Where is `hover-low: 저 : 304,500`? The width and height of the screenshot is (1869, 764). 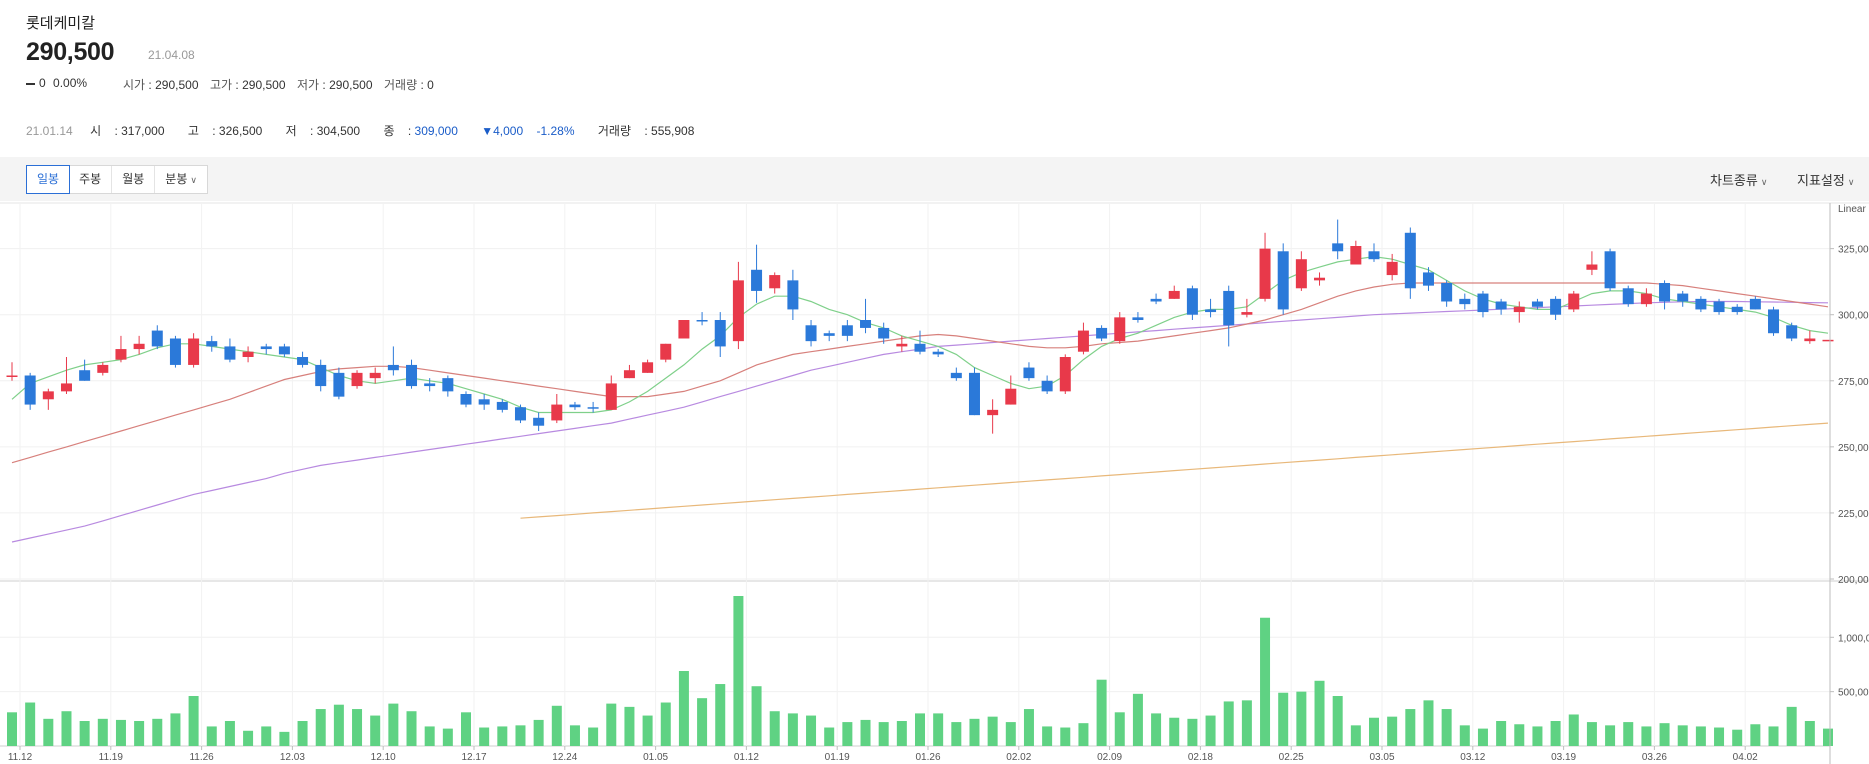 hover-low: 저 : 304,500 is located at coordinates (323, 131).